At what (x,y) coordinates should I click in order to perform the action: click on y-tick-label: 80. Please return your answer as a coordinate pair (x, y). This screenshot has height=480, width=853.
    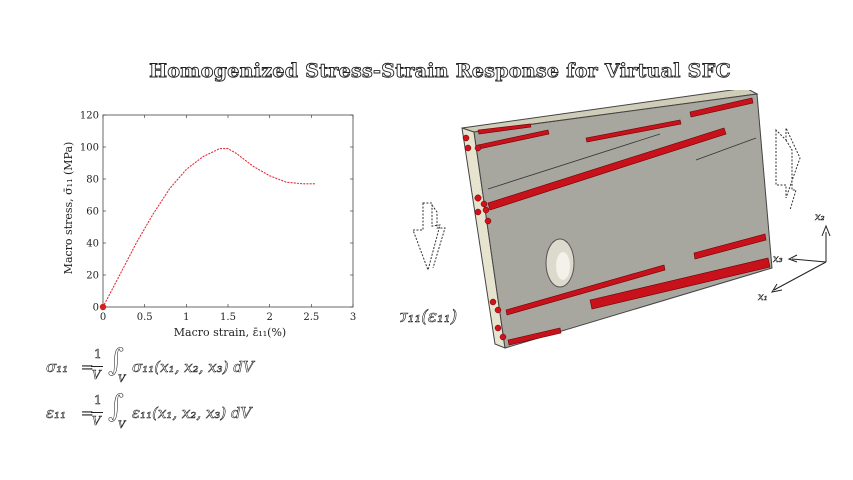
    Looking at the image, I should click on (92, 180).